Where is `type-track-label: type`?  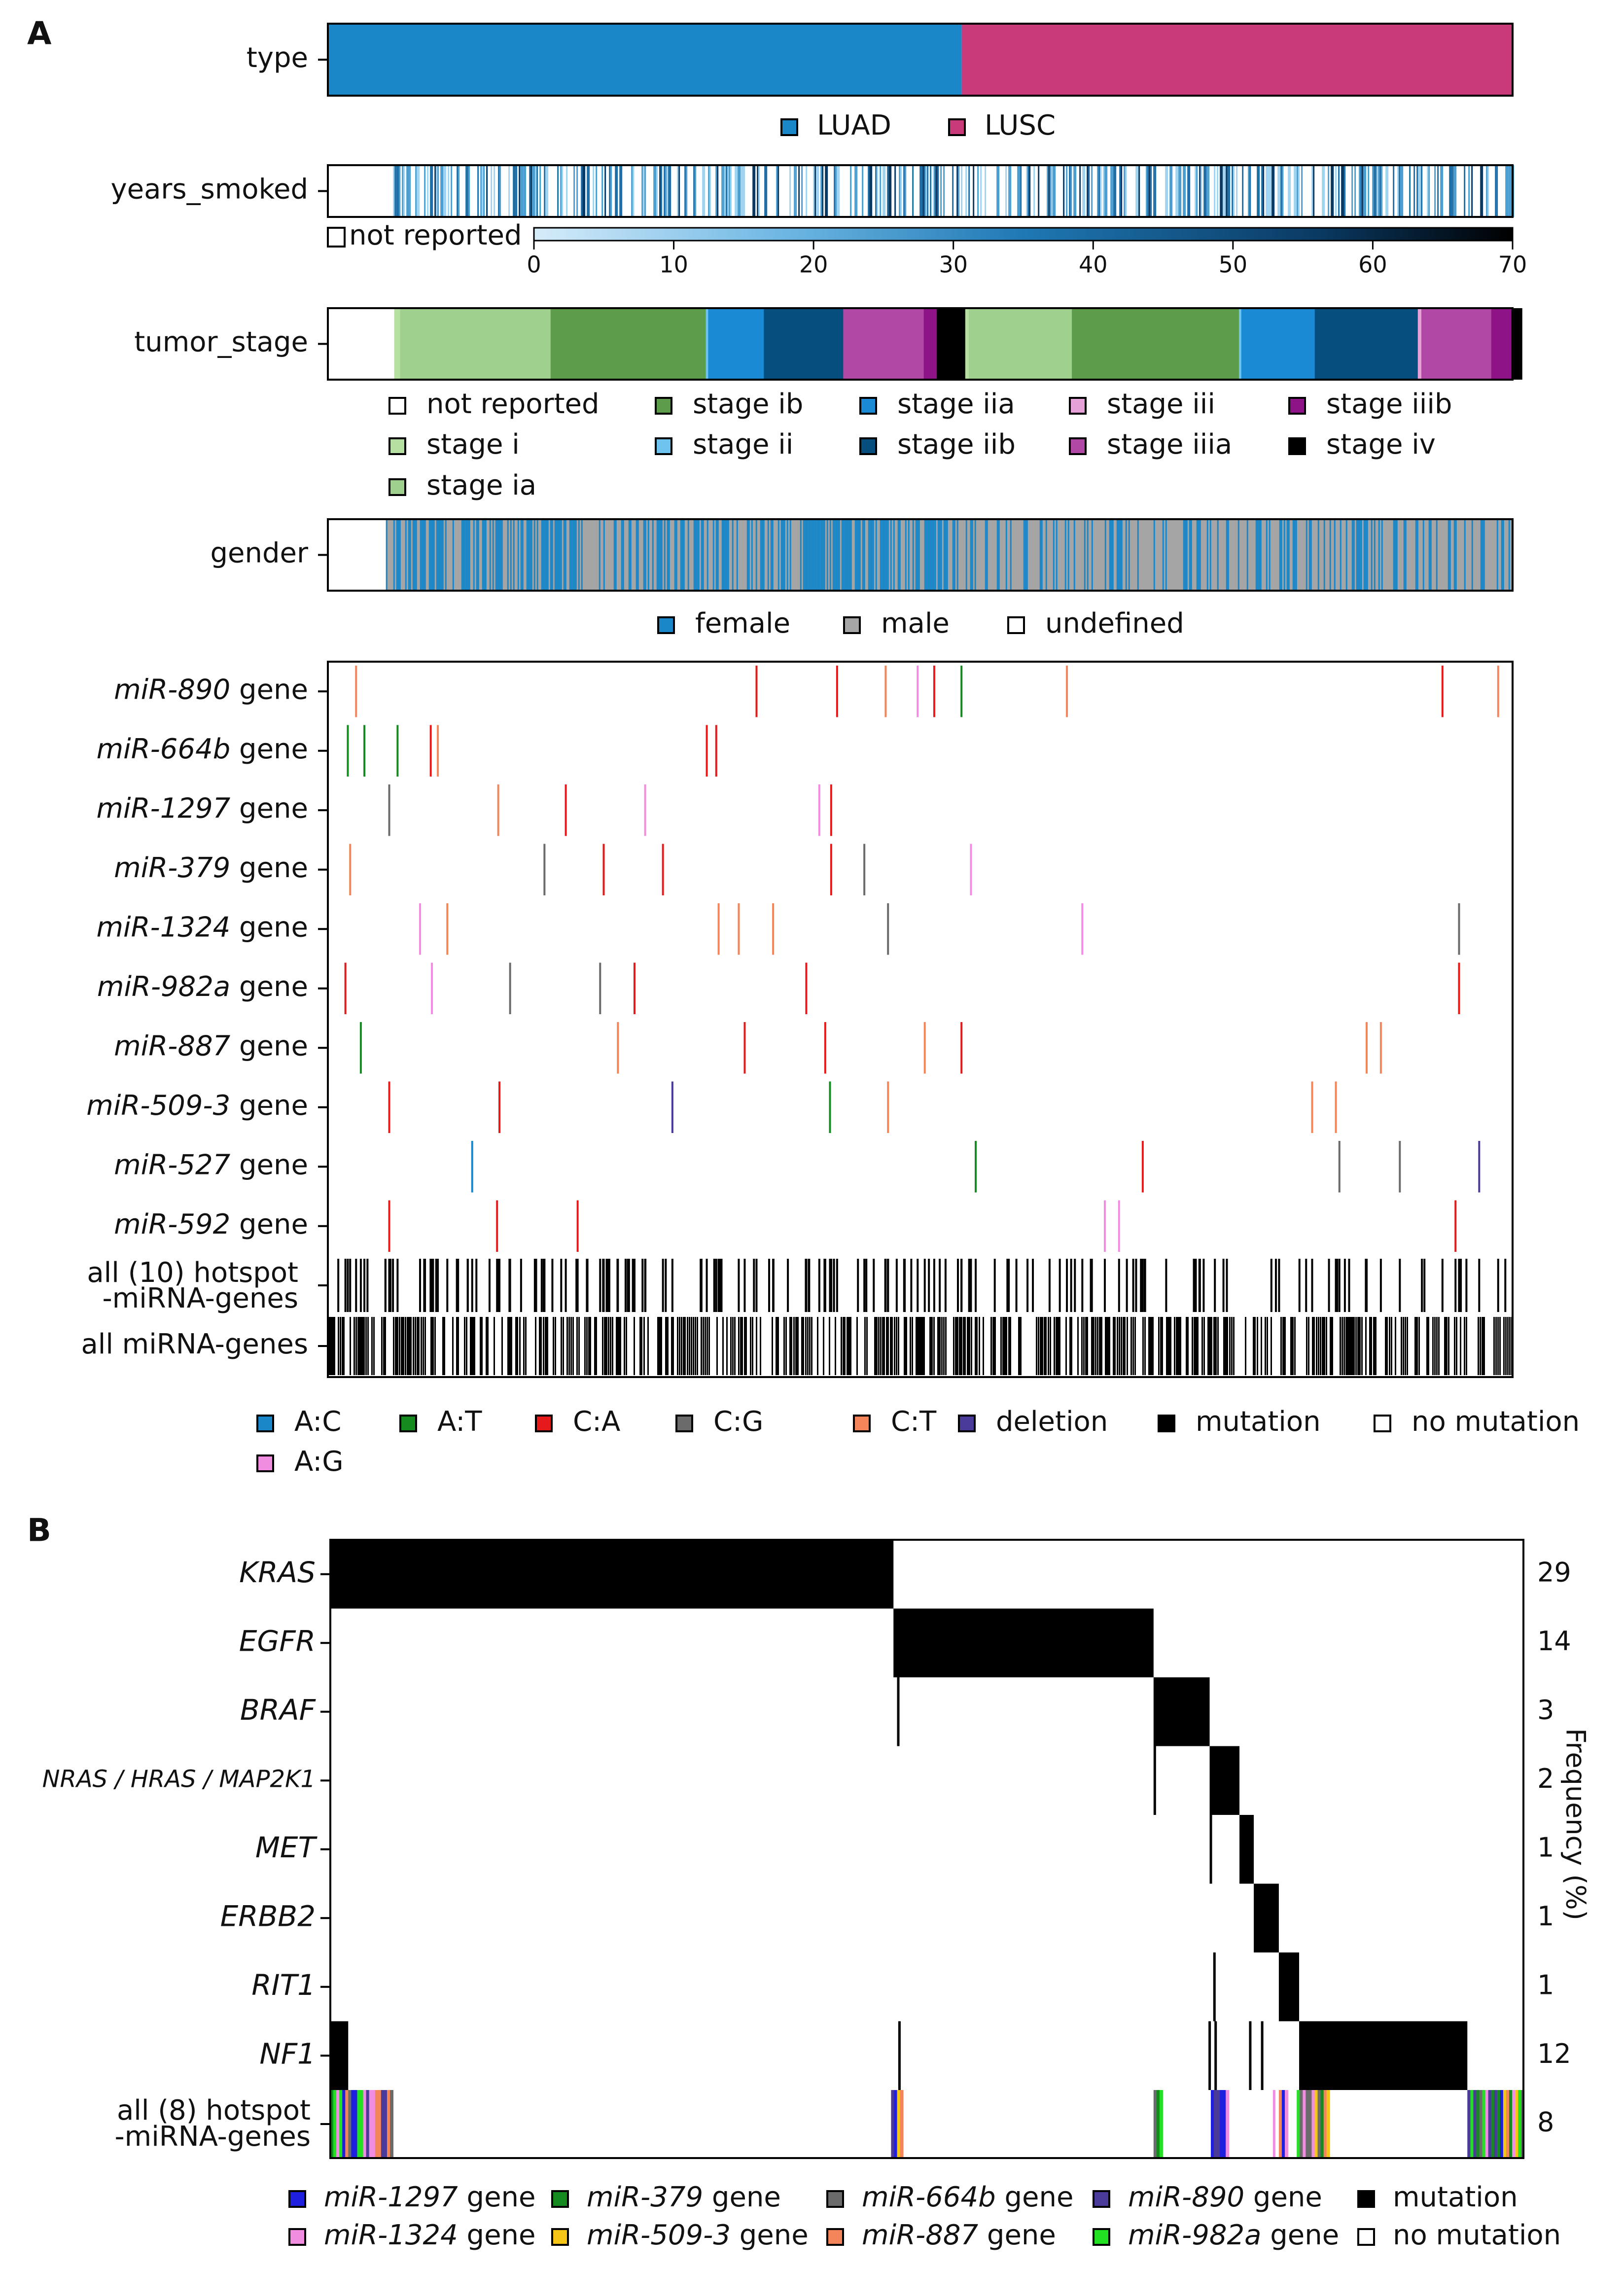 type-track-label: type is located at coordinates (277, 58).